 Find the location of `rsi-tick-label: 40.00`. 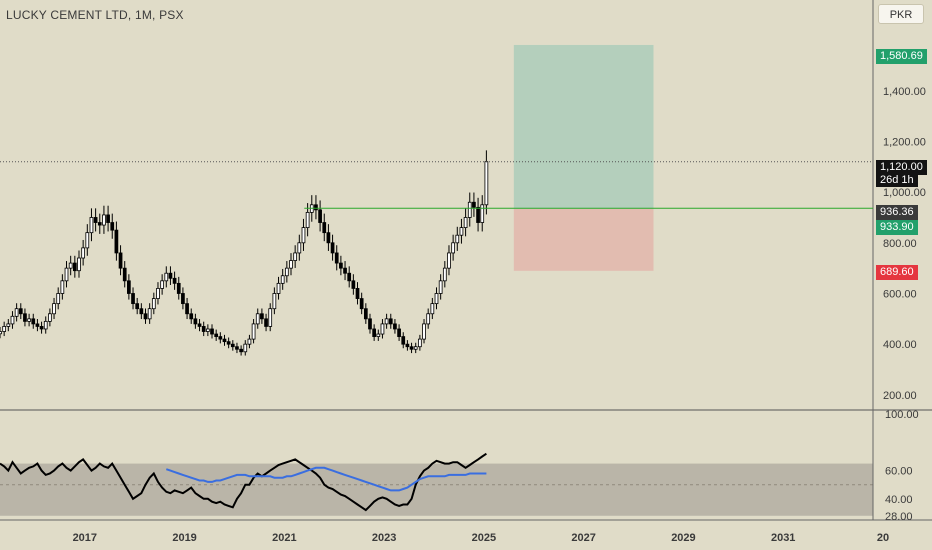

rsi-tick-label: 40.00 is located at coordinates (899, 500).